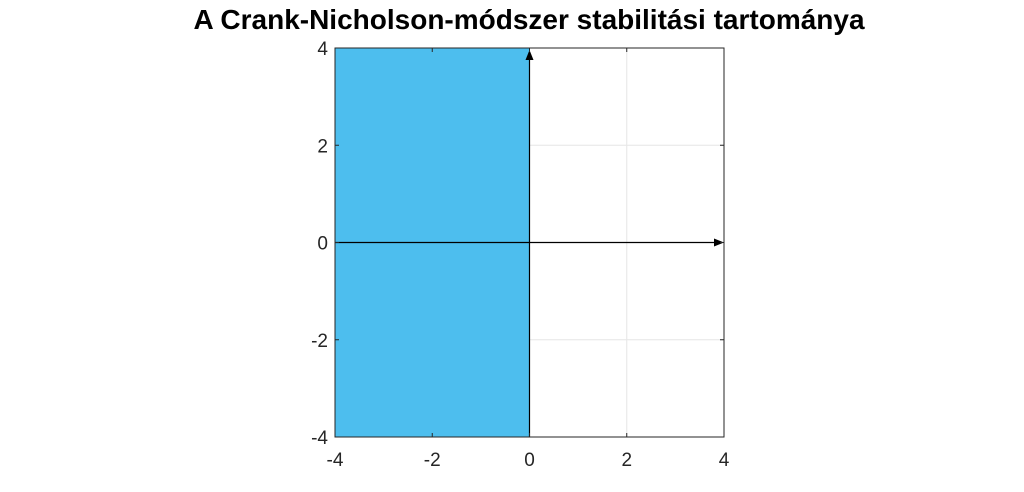  Describe the element at coordinates (335, 460) in the screenshot. I see `x-tick-label: -4` at that location.